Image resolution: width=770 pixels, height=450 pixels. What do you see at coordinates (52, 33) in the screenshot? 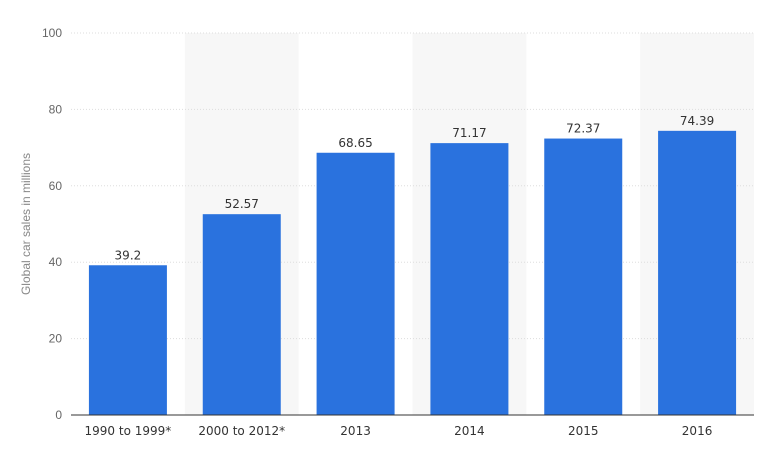
I see `y-tick-label: 100` at bounding box center [52, 33].